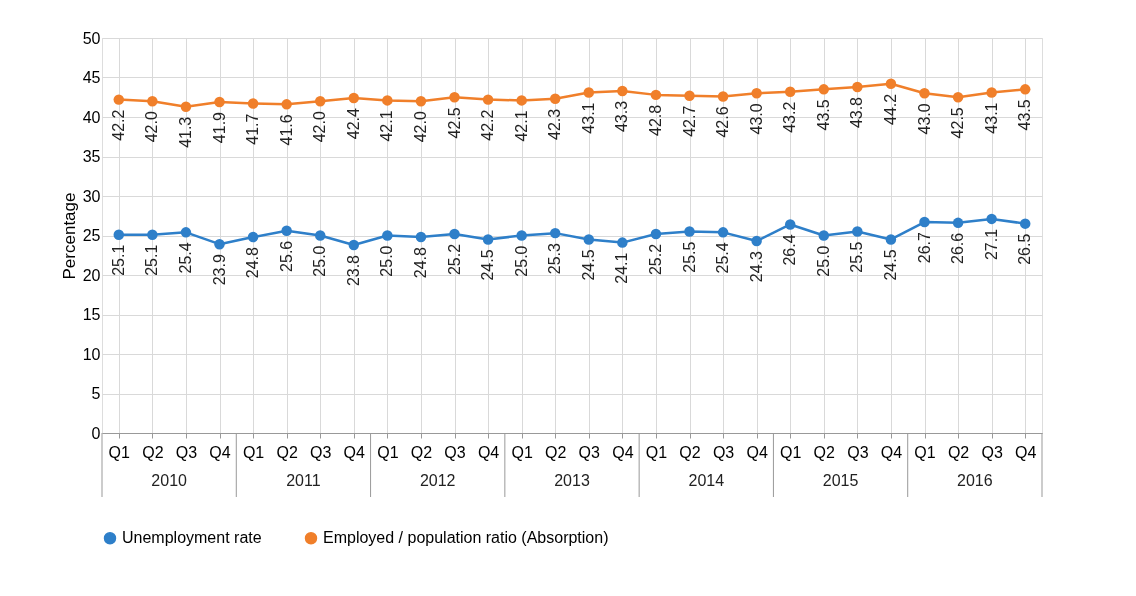 The image size is (1136, 596). Describe the element at coordinates (555, 259) in the screenshot. I see `data-label: 25.3` at that location.